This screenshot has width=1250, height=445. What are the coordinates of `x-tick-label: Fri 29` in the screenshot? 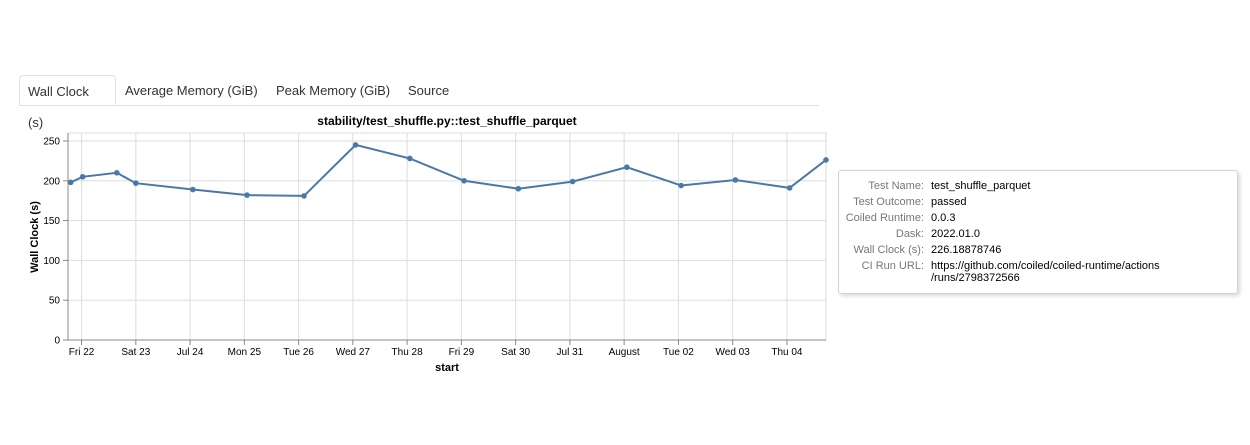 It's located at (462, 352).